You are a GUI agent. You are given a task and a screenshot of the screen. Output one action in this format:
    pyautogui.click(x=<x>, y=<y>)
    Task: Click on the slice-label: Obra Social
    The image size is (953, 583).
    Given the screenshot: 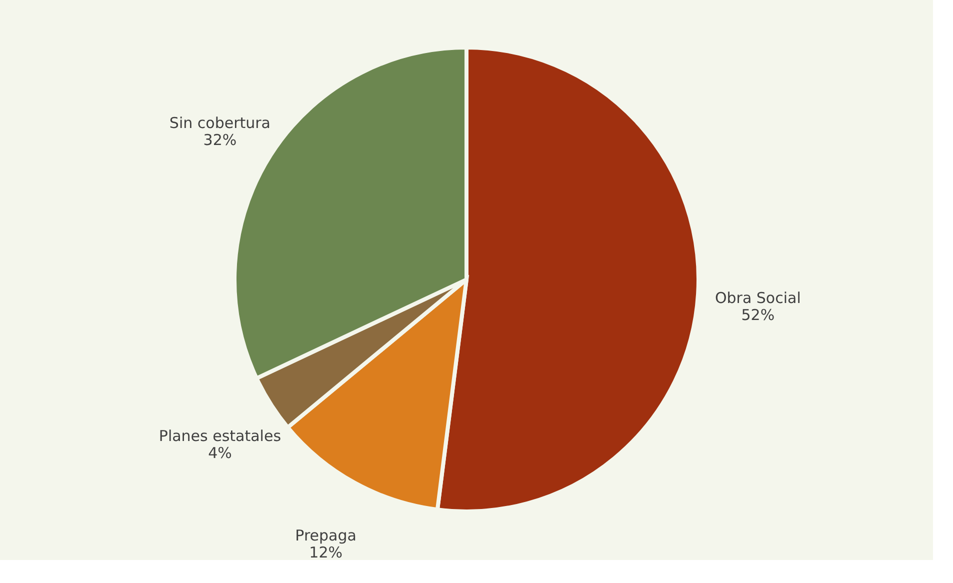 What is the action you would take?
    pyautogui.click(x=757, y=297)
    